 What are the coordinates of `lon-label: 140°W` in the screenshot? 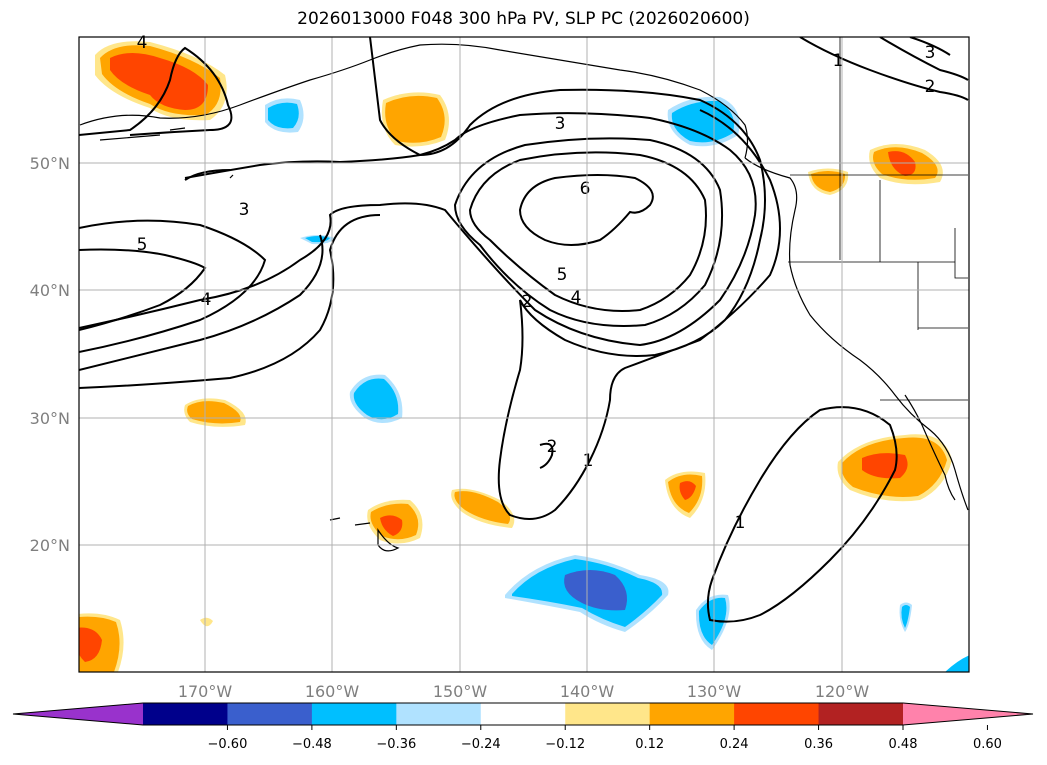 It's located at (587, 691).